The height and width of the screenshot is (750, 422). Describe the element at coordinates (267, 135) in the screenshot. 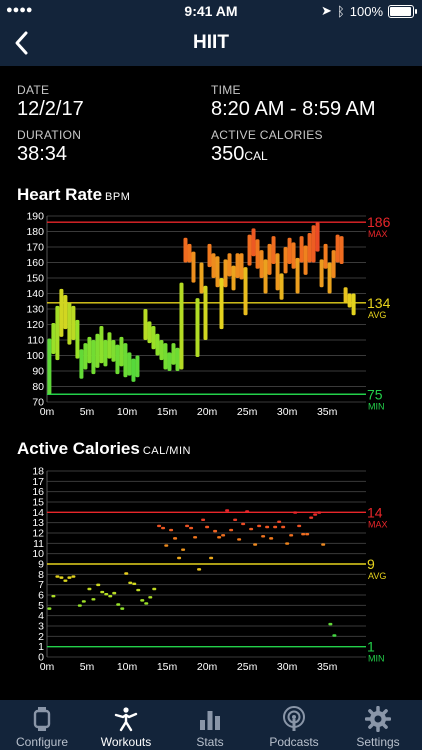

I see `active-calories-label: ACTIVE CALORIES` at that location.